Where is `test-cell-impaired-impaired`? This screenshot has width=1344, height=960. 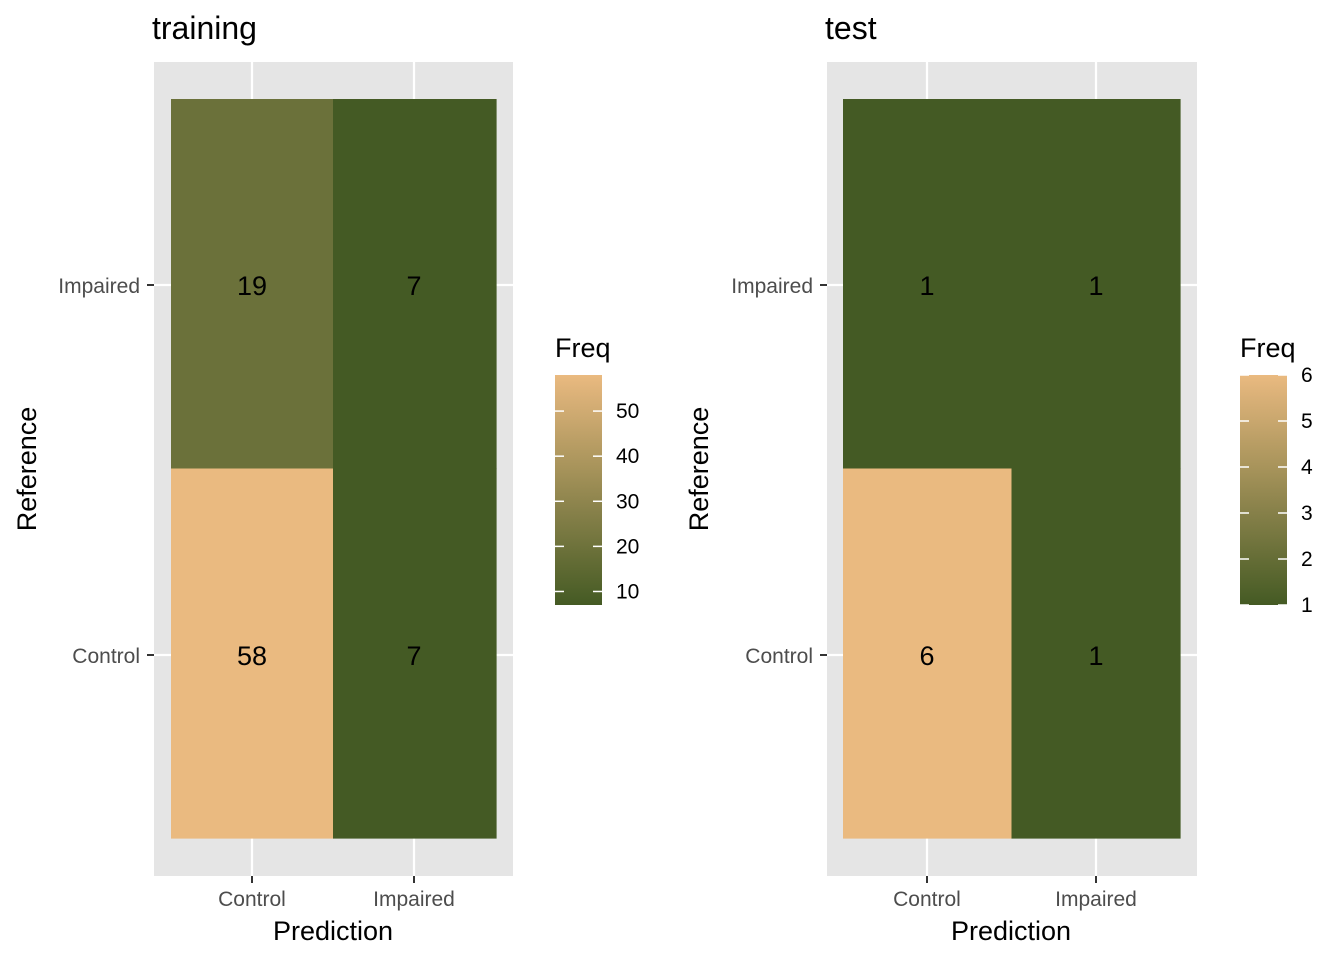
test-cell-impaired-impaired is located at coordinates (1096, 284).